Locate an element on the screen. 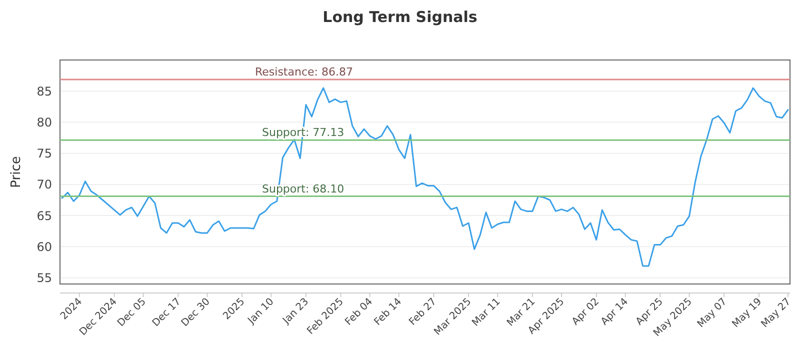  y-tick-label: 75 is located at coordinates (44, 153).